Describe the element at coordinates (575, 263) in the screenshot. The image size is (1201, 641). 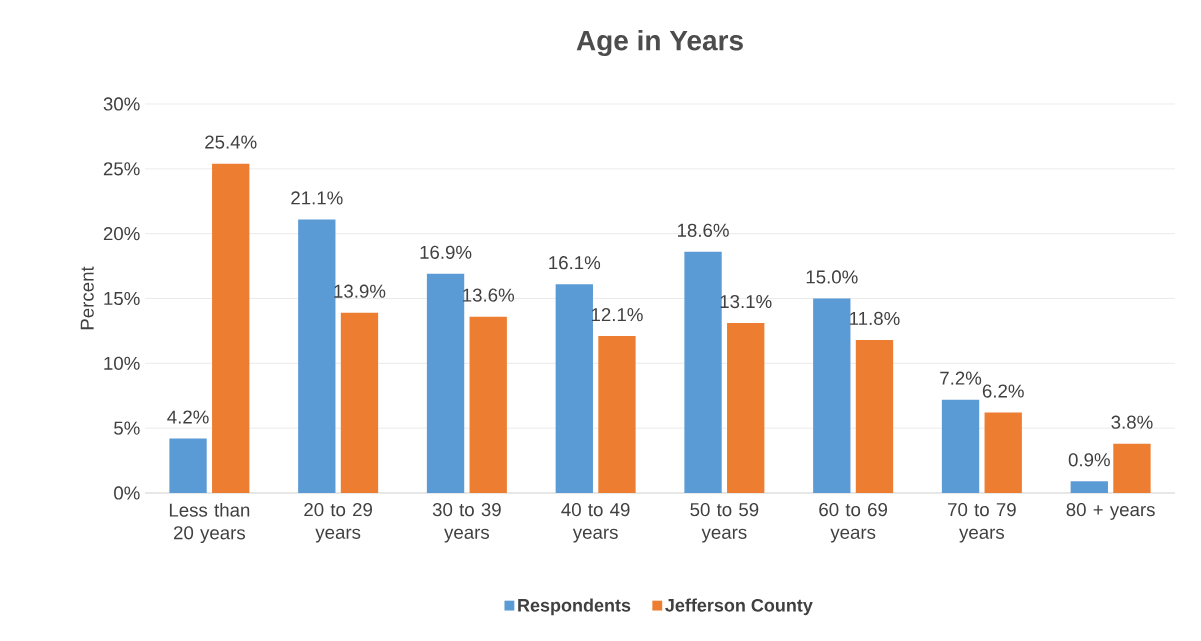
I see `data-label: 16.1%` at that location.